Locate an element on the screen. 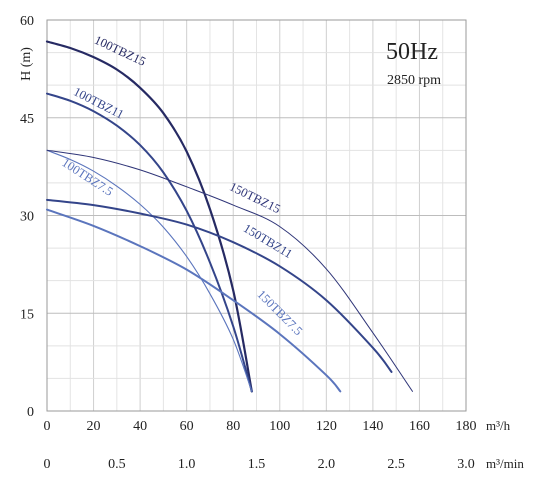  y-tick-label: 0 is located at coordinates (30, 412).